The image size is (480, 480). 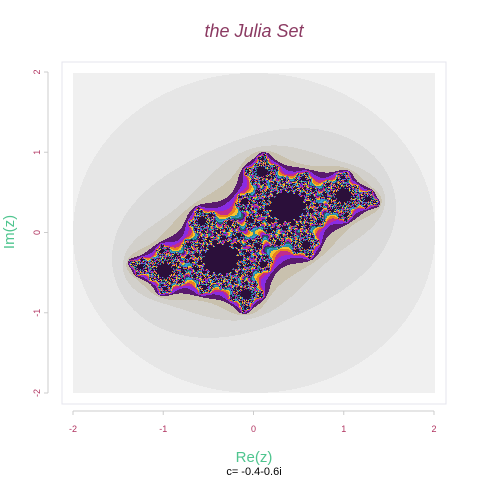 I want to click on x-axis-ticks: -2 -1 0 1 2, so click(x=253, y=422).